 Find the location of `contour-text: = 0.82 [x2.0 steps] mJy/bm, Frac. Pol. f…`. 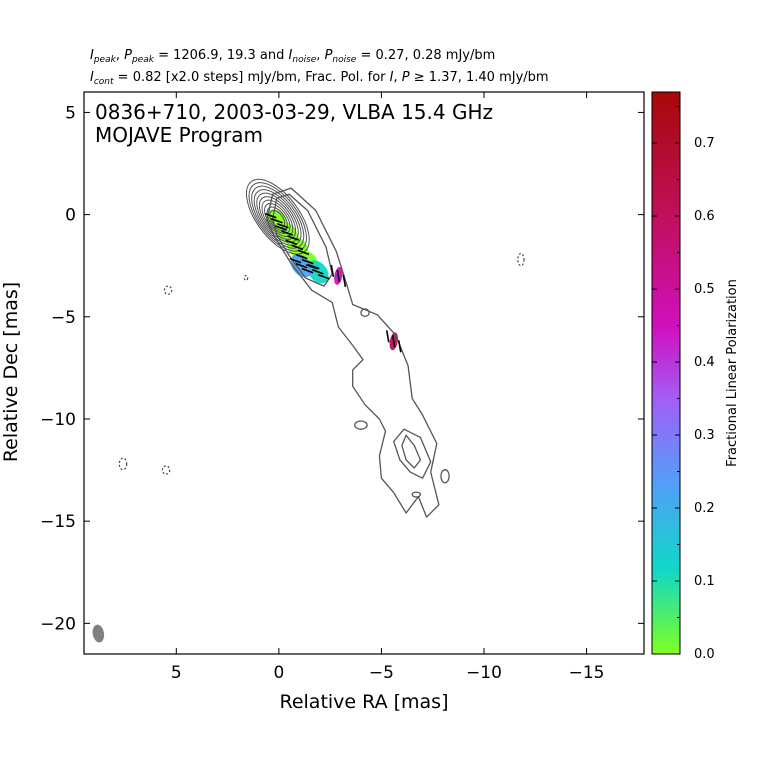

contour-text: = 0.82 [x2.0 steps] mJy/bm, Frac. Pol. f… is located at coordinates (251, 77).